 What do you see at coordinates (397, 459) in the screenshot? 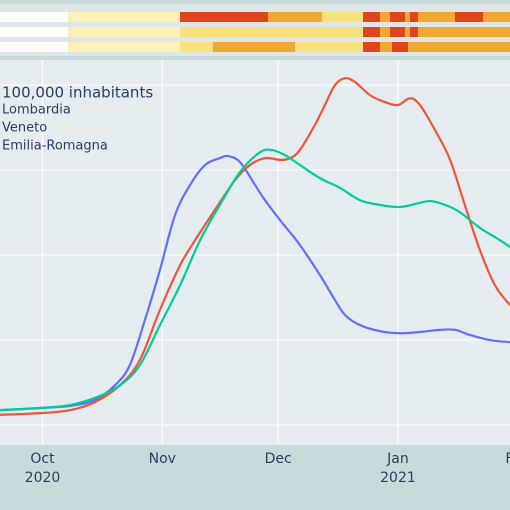
I see `x-tick-label: Jan` at bounding box center [397, 459].